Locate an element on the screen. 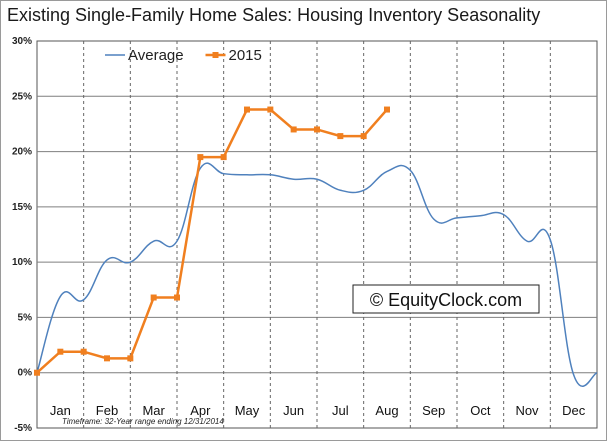 The width and height of the screenshot is (609, 443). legend-item-average: Average is located at coordinates (144, 55).